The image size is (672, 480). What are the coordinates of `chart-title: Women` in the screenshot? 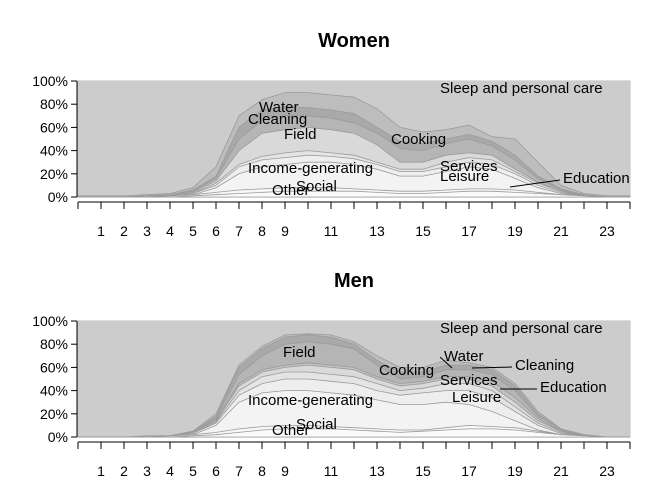 It's located at (354, 41).